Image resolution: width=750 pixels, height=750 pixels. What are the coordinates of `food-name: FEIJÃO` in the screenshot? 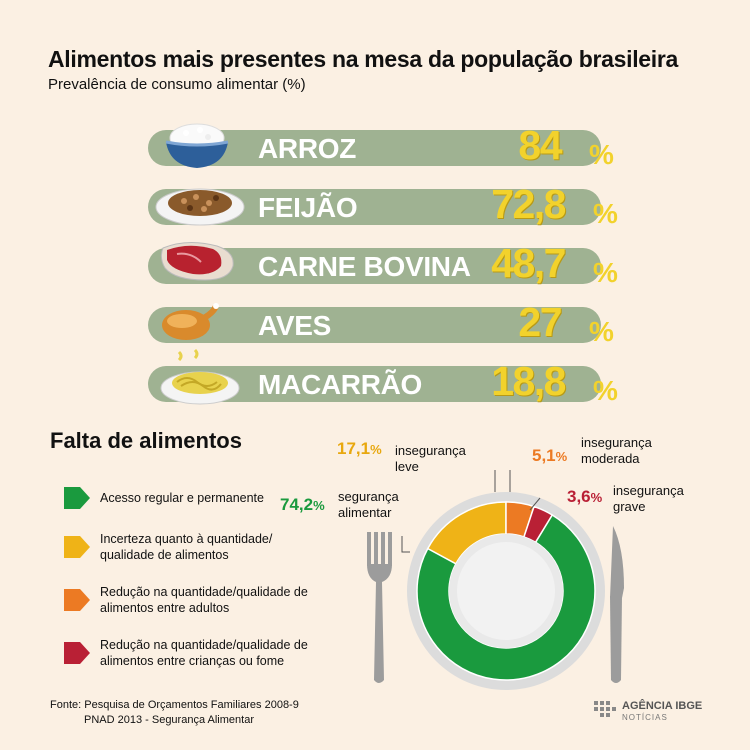 It's located at (308, 207).